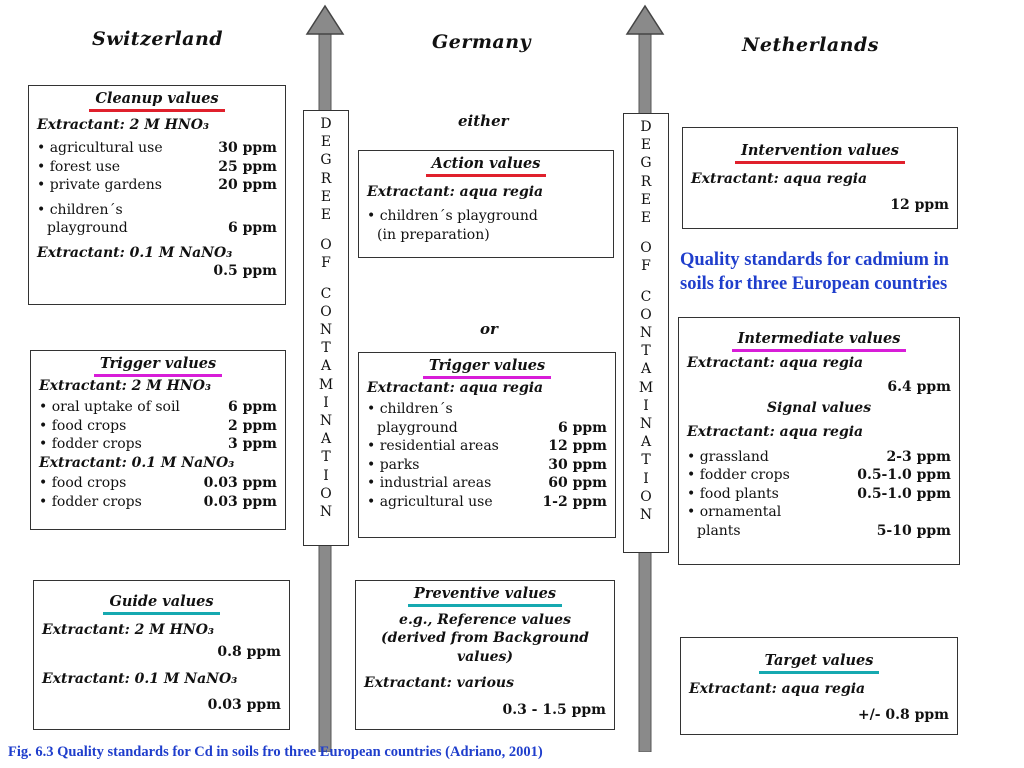 This screenshot has height=768, width=1024. Describe the element at coordinates (820, 153) in the screenshot. I see `intervention-title: Intervention values` at that location.